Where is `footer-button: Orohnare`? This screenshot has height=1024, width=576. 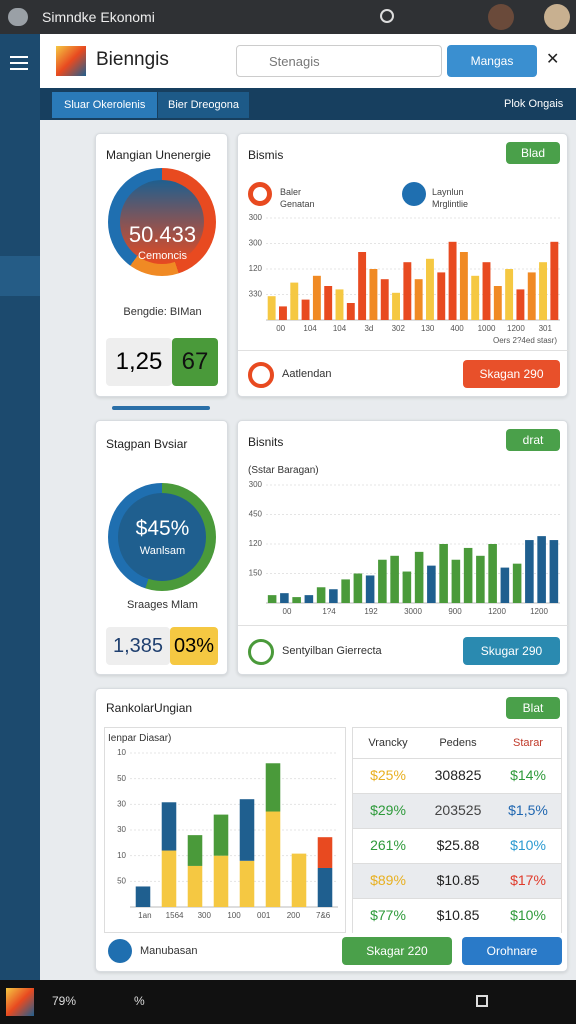
footer-button: Orohnare is located at coordinates (512, 951).